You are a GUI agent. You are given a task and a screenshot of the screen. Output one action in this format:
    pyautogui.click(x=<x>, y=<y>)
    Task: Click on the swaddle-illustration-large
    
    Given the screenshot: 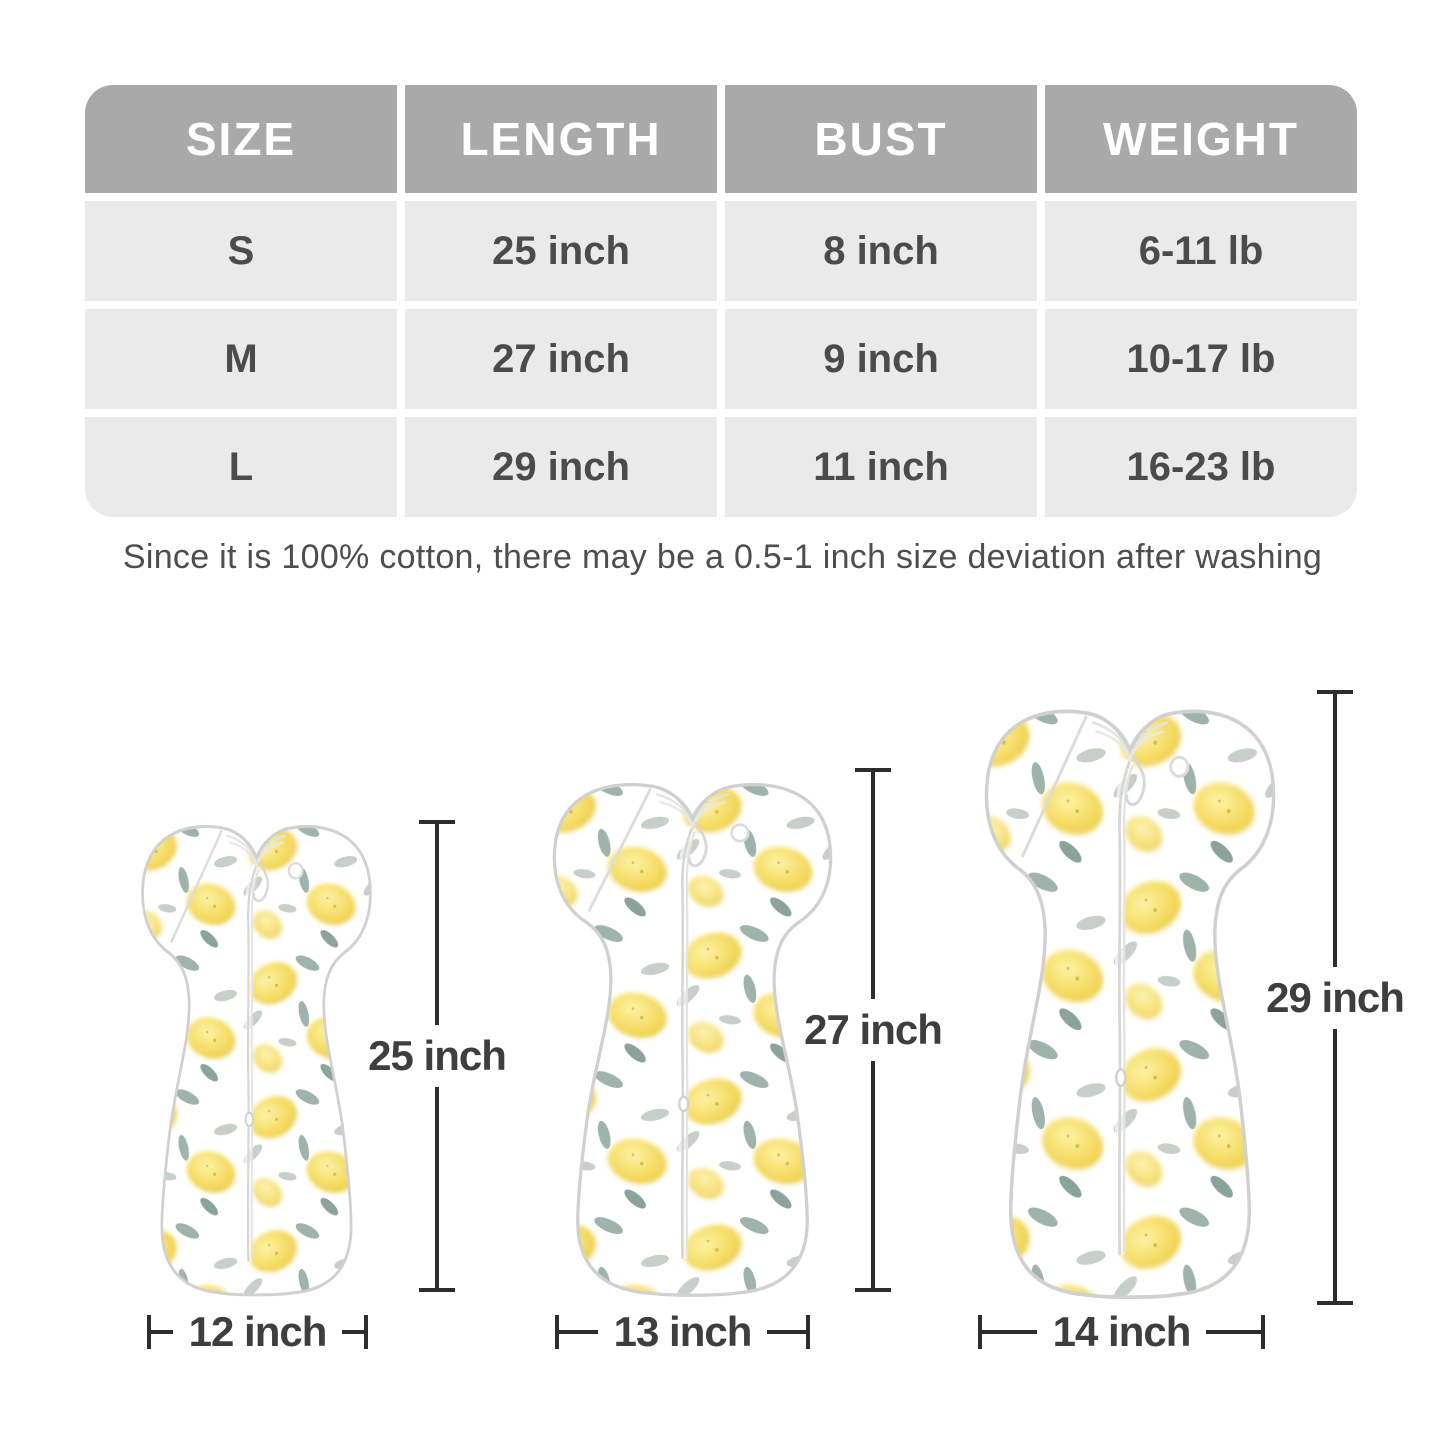 What is the action you would take?
    pyautogui.click(x=1130, y=1001)
    